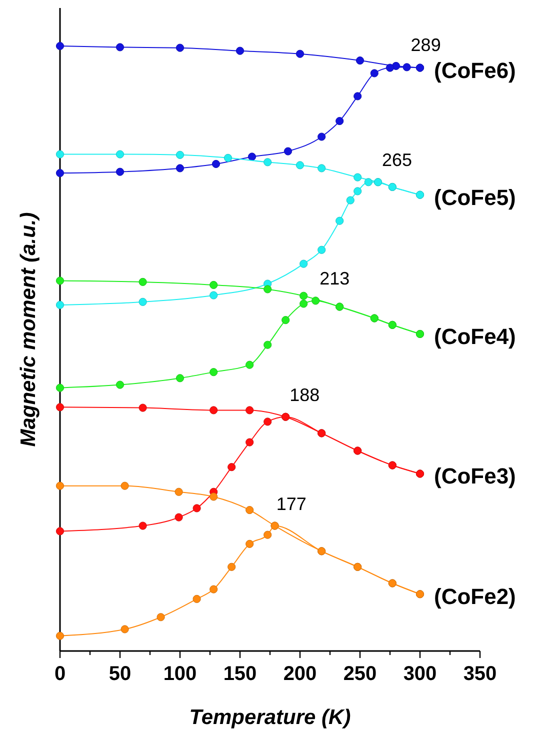 The height and width of the screenshot is (738, 555). I want to click on x-tick-label: 250, so click(360, 674).